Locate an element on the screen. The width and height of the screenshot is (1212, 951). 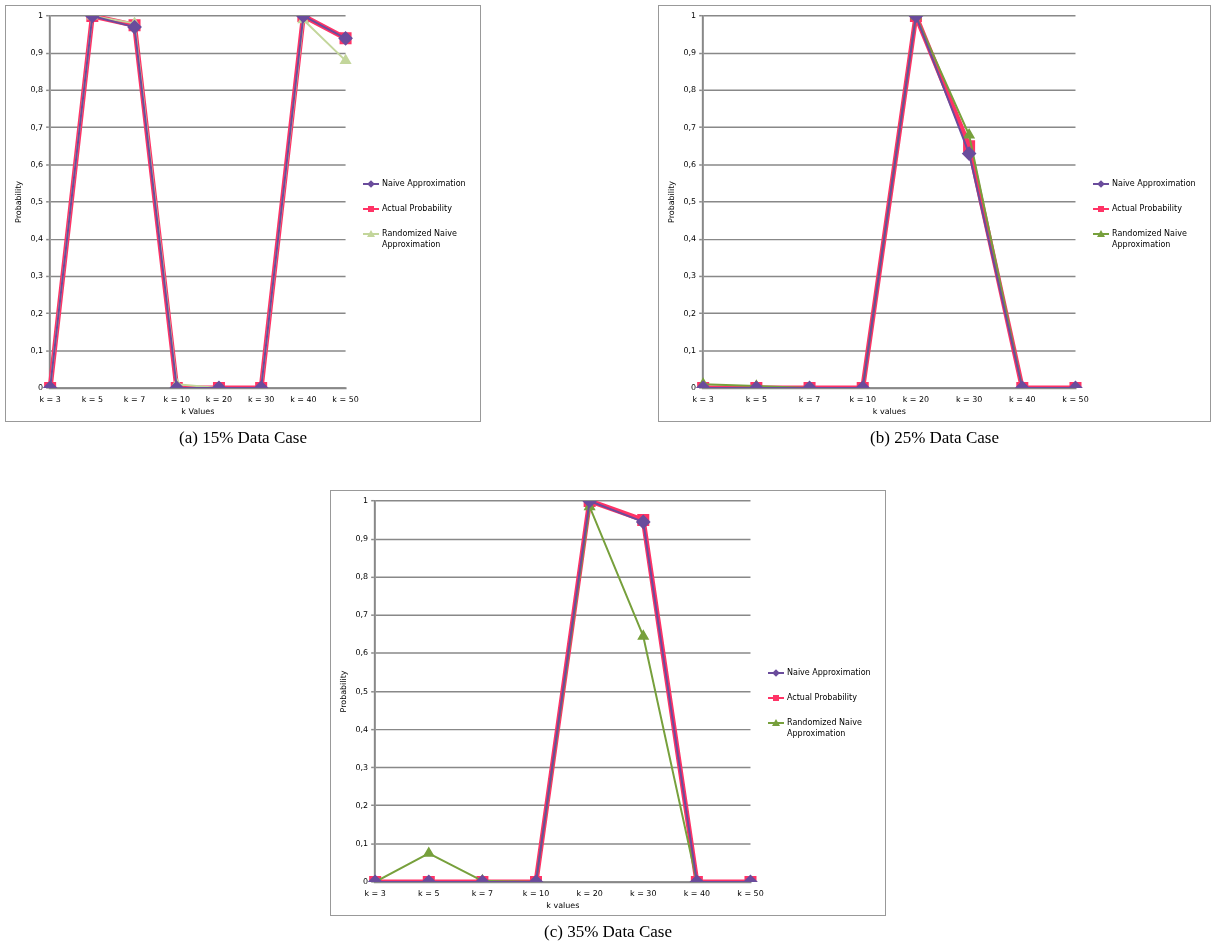
text: (b) 25% Data Case is located at coordinates (934, 438).